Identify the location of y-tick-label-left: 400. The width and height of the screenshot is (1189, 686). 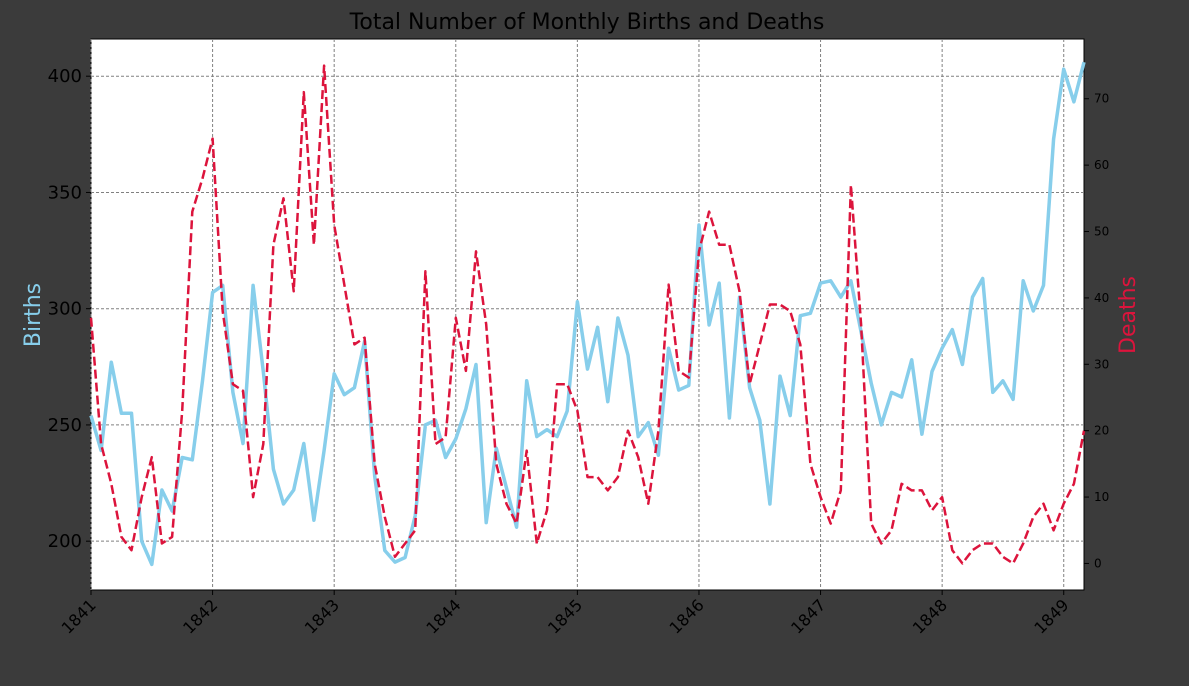
(65, 76).